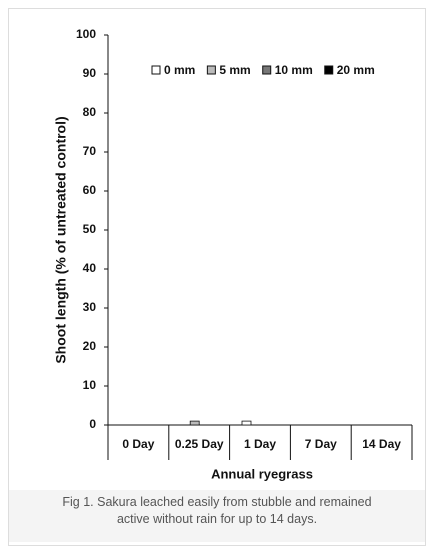 Image resolution: width=436 pixels, height=559 pixels. I want to click on x-tick-label: 0.25 Day, so click(199, 444).